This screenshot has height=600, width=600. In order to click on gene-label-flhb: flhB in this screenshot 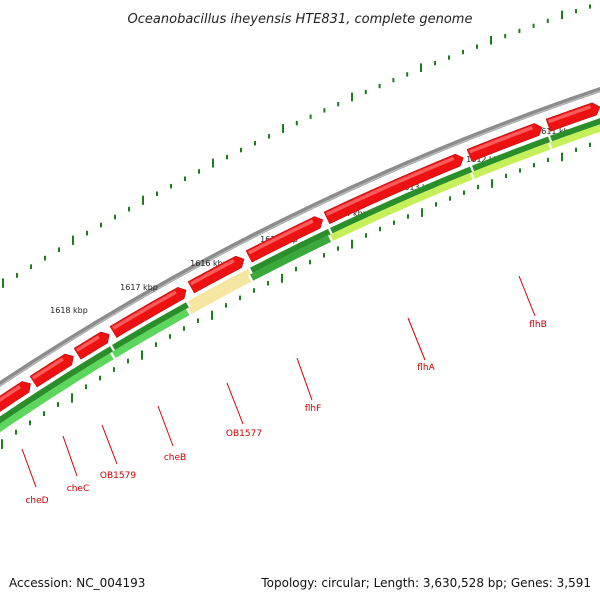, I will do `click(538, 325)`.